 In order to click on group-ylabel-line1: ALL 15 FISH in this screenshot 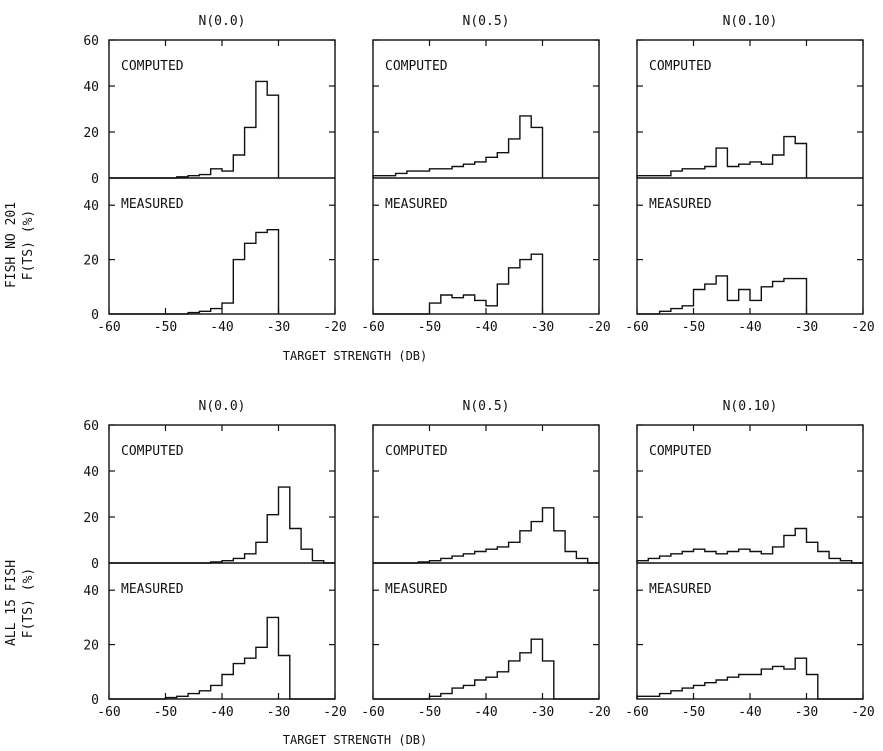, I will do `click(11, 603)`.